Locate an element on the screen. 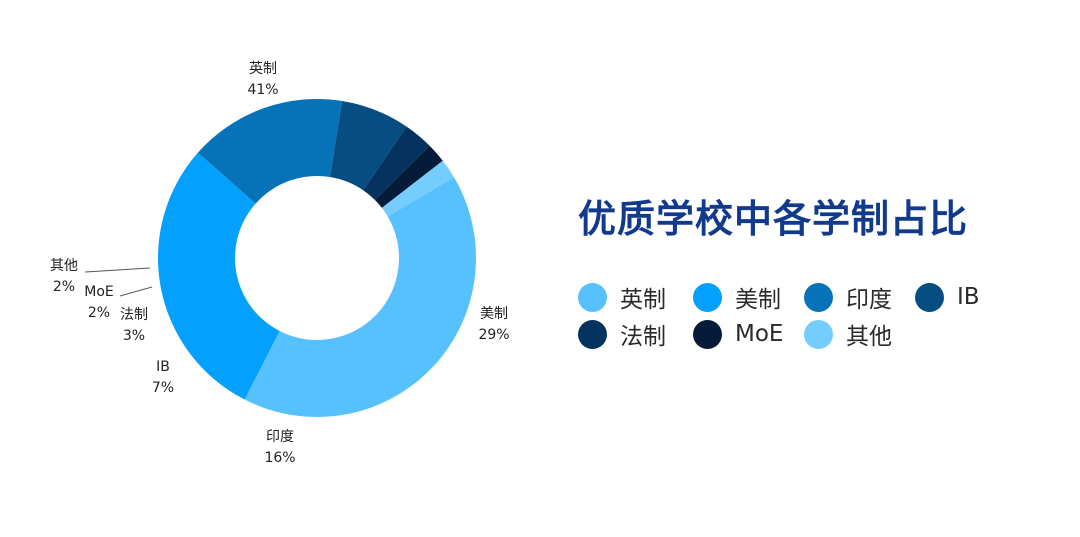 This screenshot has height=537, width=1080. legend-item: MoE is located at coordinates (738, 334).